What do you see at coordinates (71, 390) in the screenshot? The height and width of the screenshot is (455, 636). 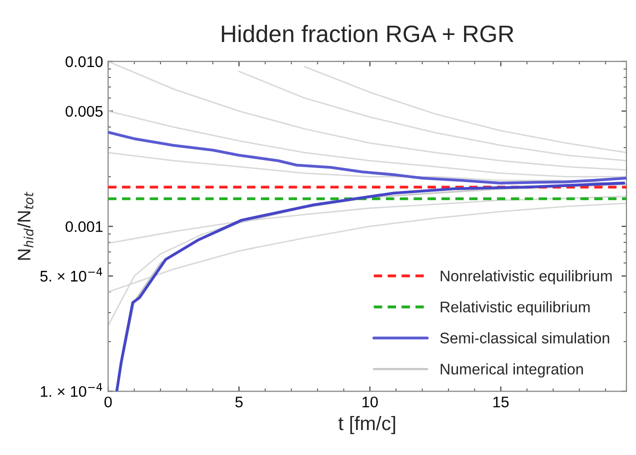 I see `y-tick-label: 1. × 10$^{−4}$` at bounding box center [71, 390].